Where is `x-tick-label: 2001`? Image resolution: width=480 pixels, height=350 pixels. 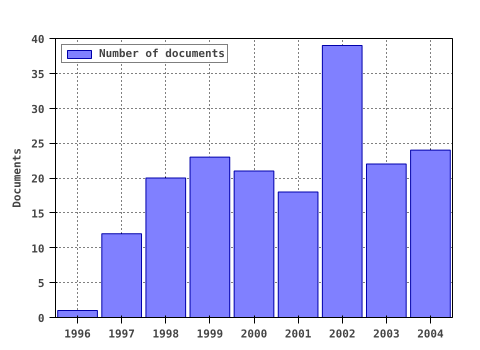 x-tick-label: 2001 is located at coordinates (298, 334).